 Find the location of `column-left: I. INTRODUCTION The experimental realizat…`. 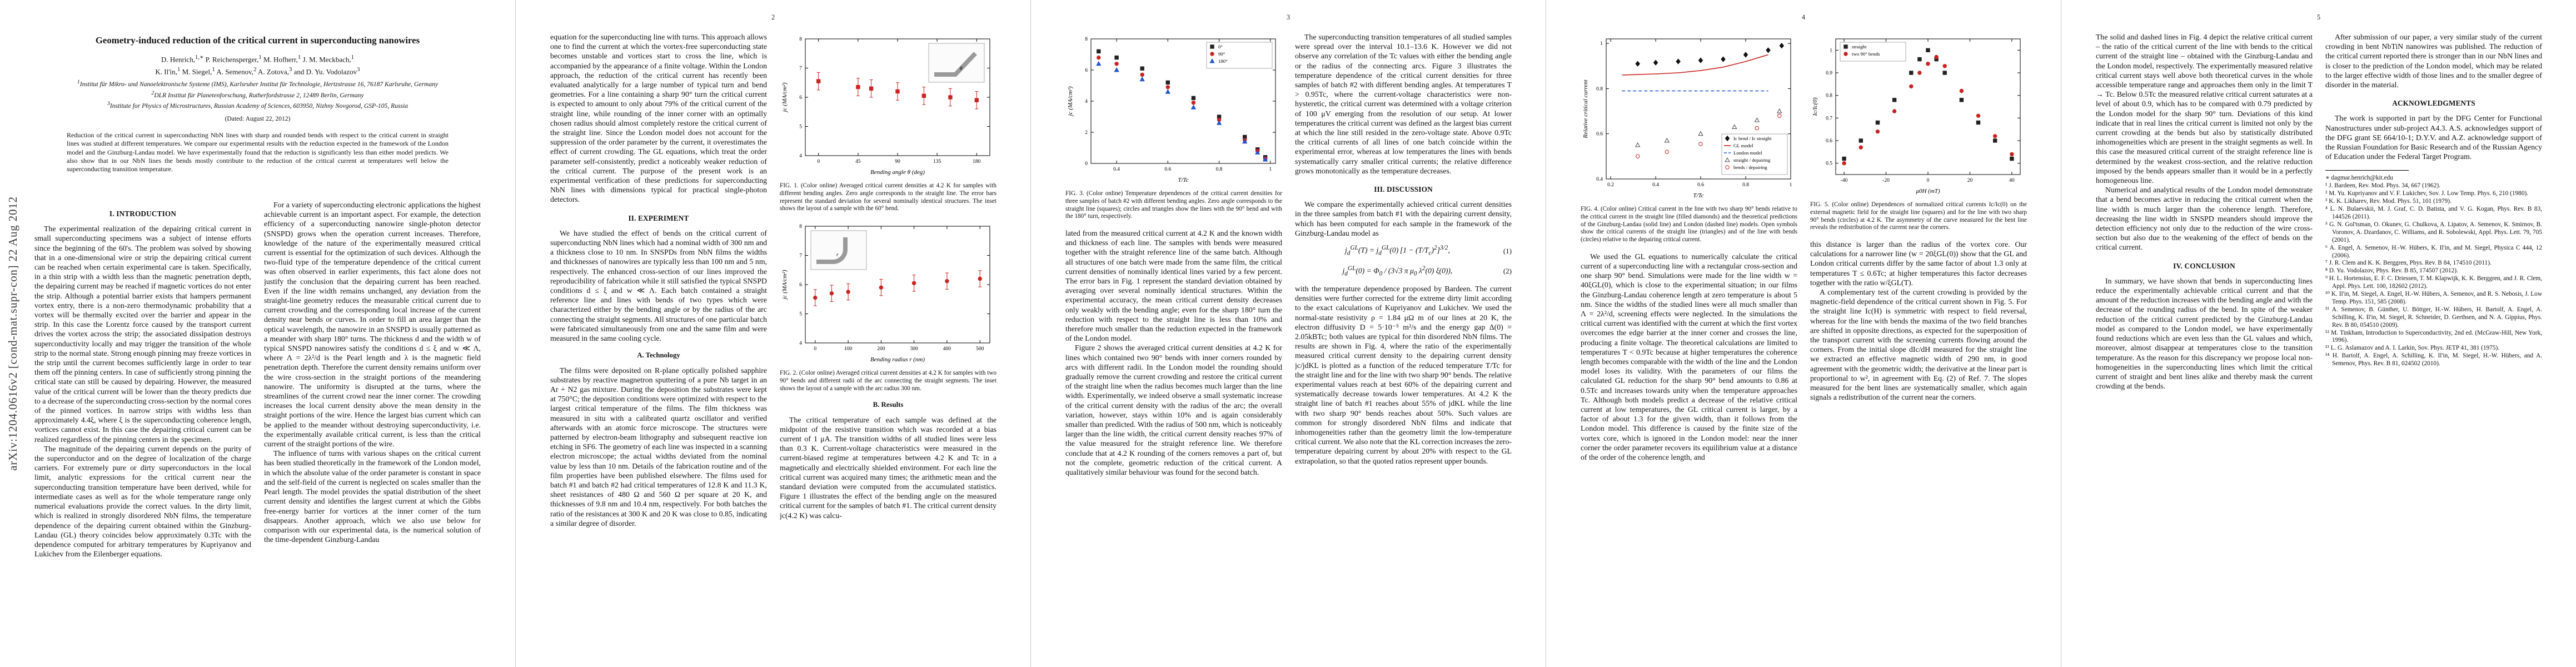

column-left: I. INTRODUCTION The experimental realizat… is located at coordinates (142, 421).